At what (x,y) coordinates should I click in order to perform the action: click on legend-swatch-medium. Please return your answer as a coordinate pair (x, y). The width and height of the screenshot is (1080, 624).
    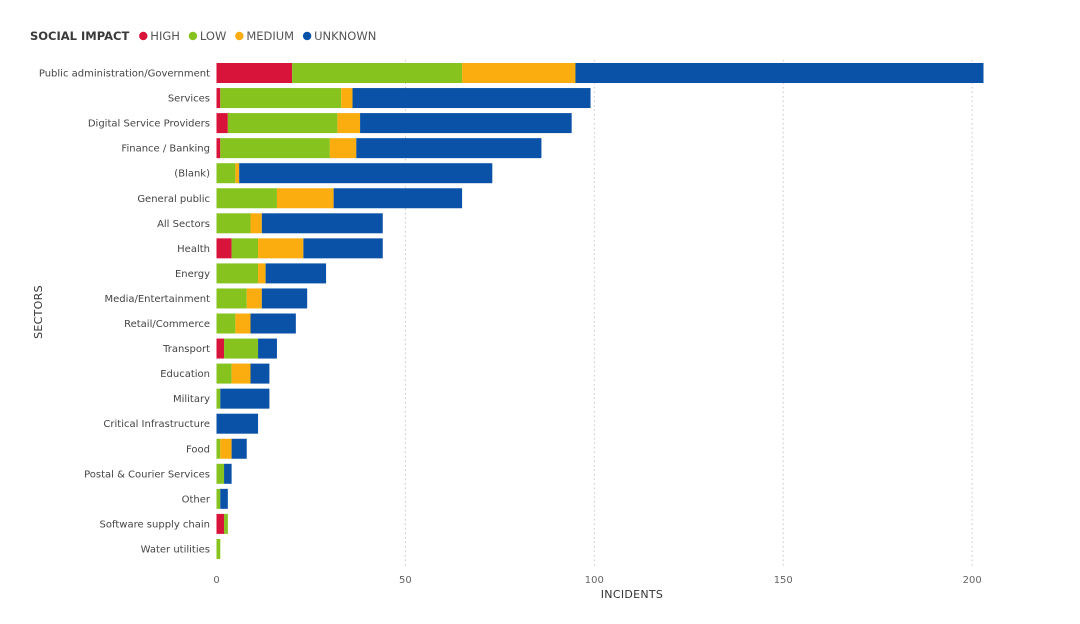
    Looking at the image, I should click on (239, 36).